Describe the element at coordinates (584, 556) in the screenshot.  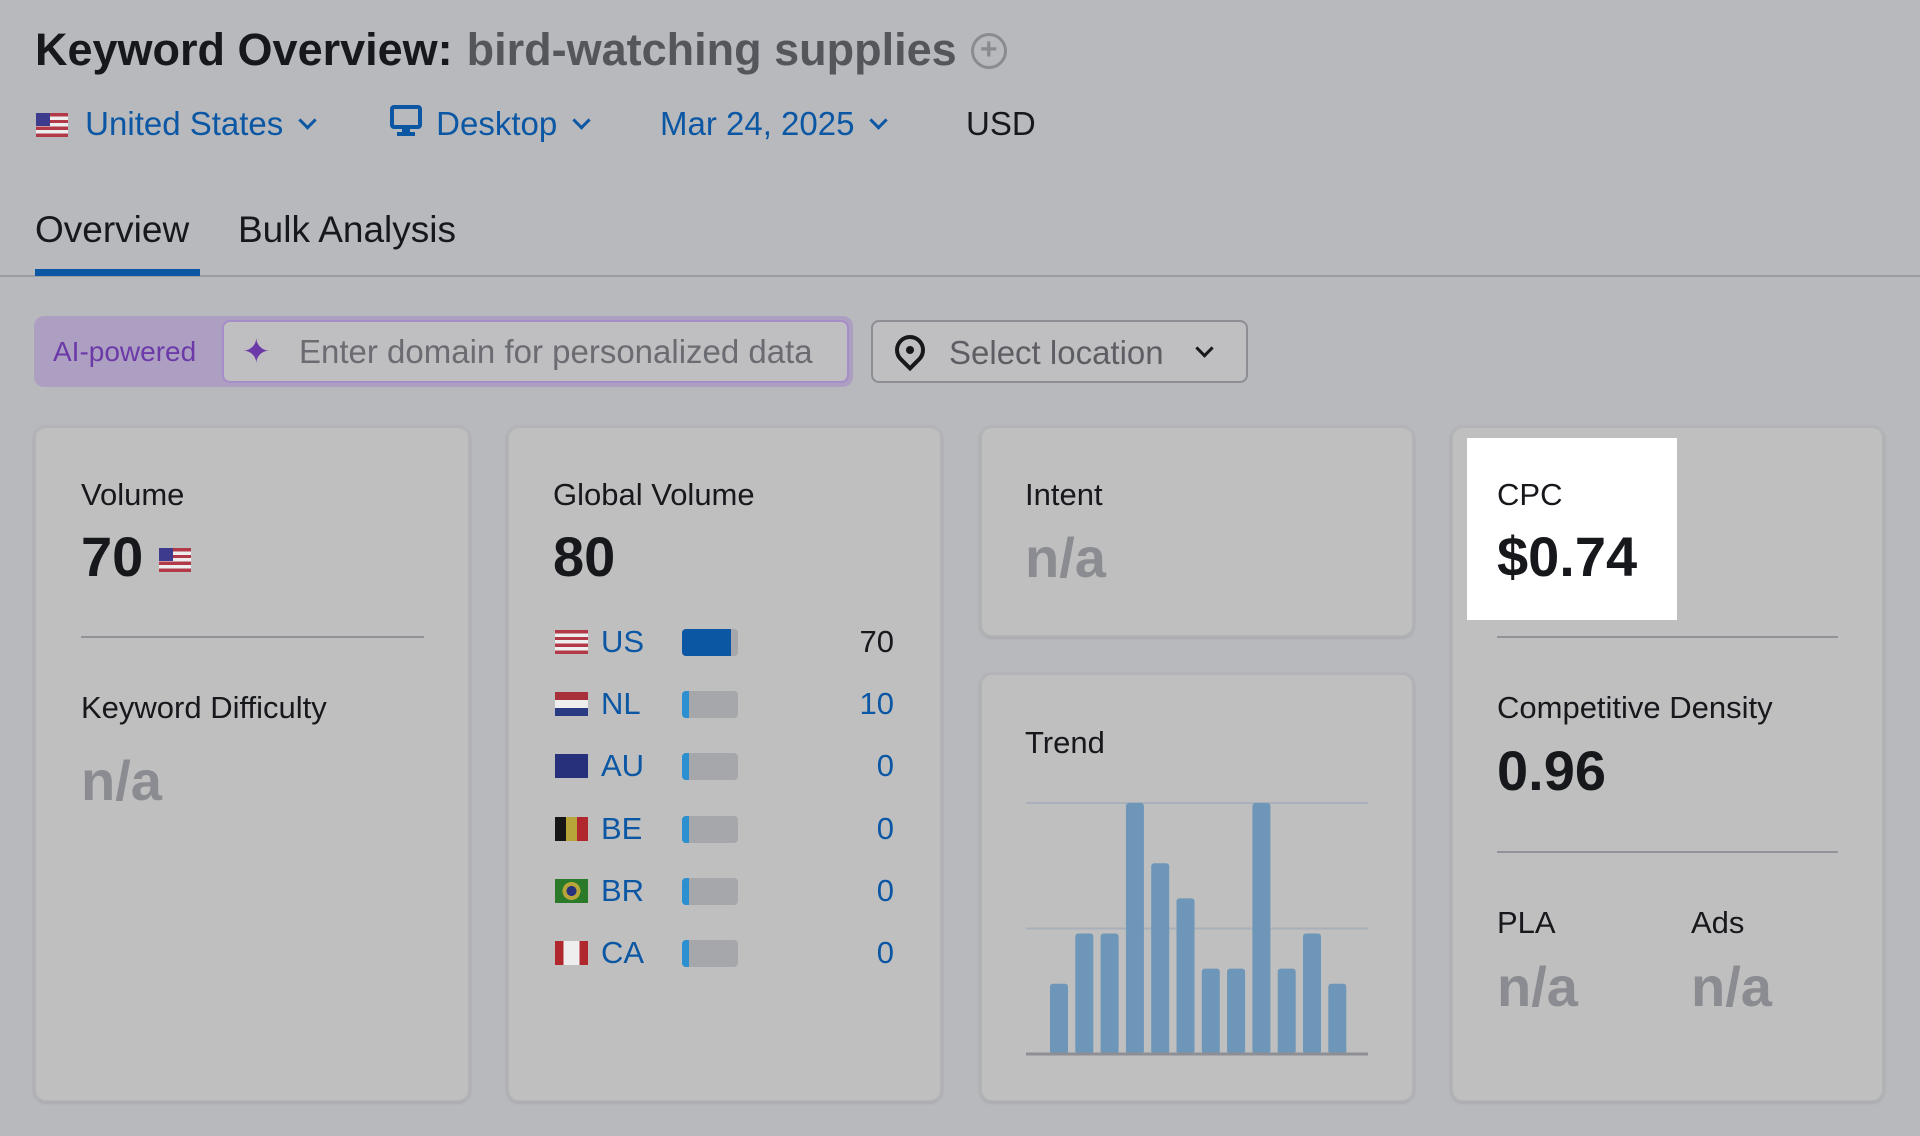
I see `global-volume-value: 80` at that location.